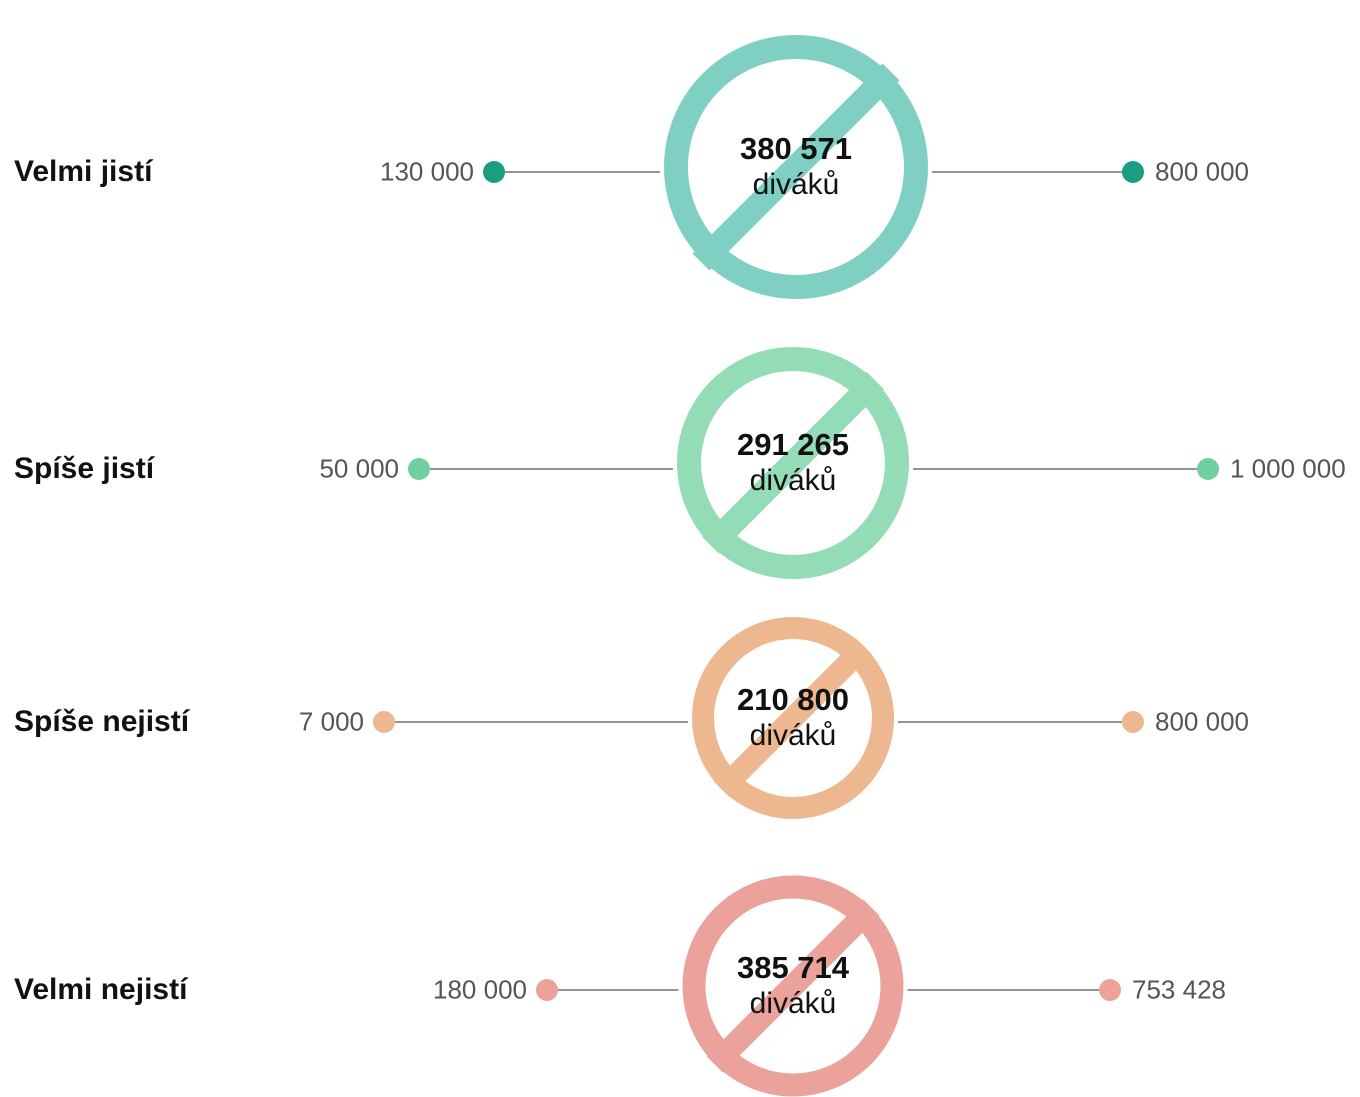  I want to click on min-value-label: 50 000, so click(359, 468).